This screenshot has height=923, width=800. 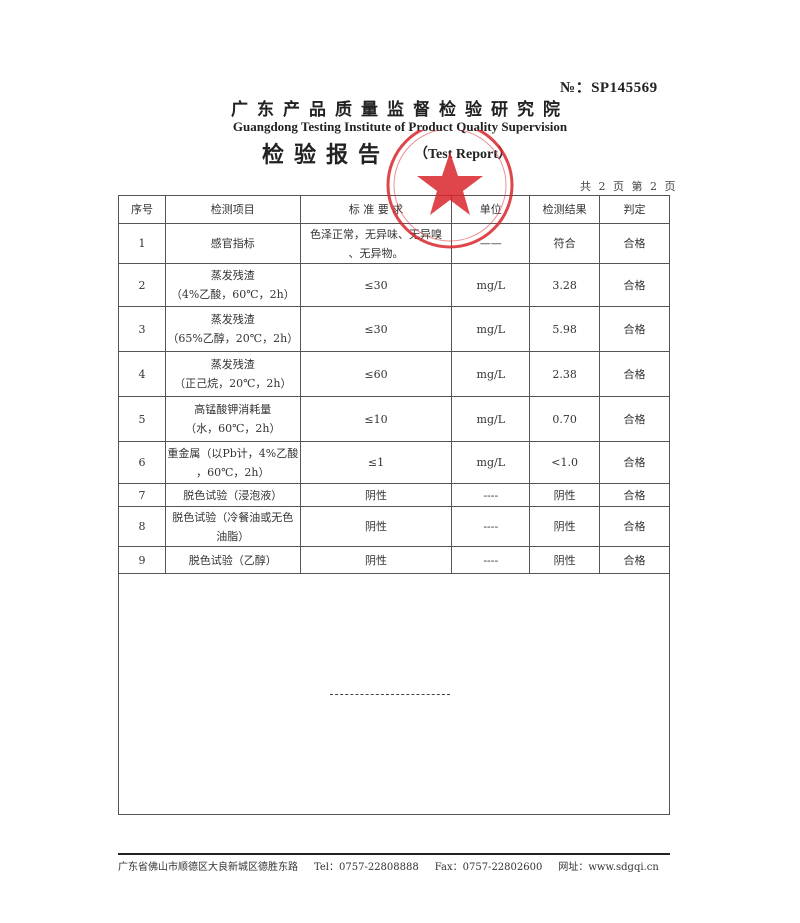 I want to click on col-no: 序号, so click(x=142, y=209).